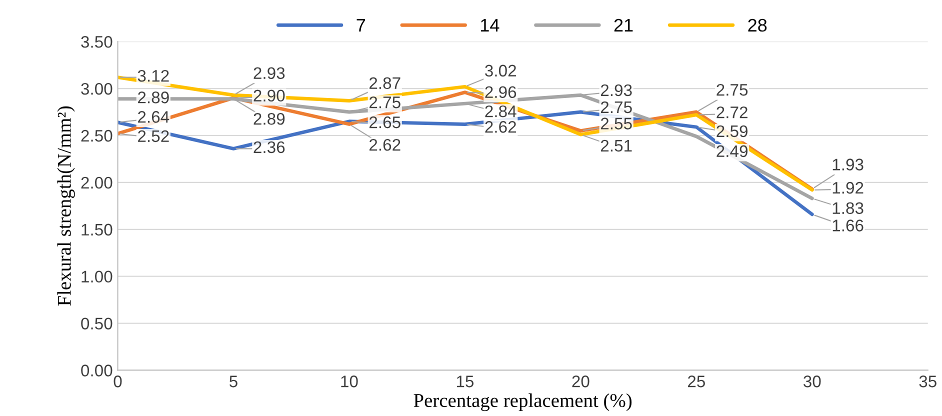 Image resolution: width=942 pixels, height=416 pixels. I want to click on data-label: 2.84, so click(500, 111).